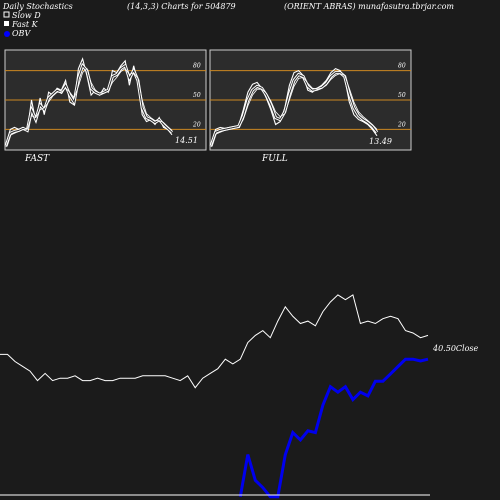 The width and height of the screenshot is (500, 500). I want to click on fast-end-value: 14.51, so click(186, 140).